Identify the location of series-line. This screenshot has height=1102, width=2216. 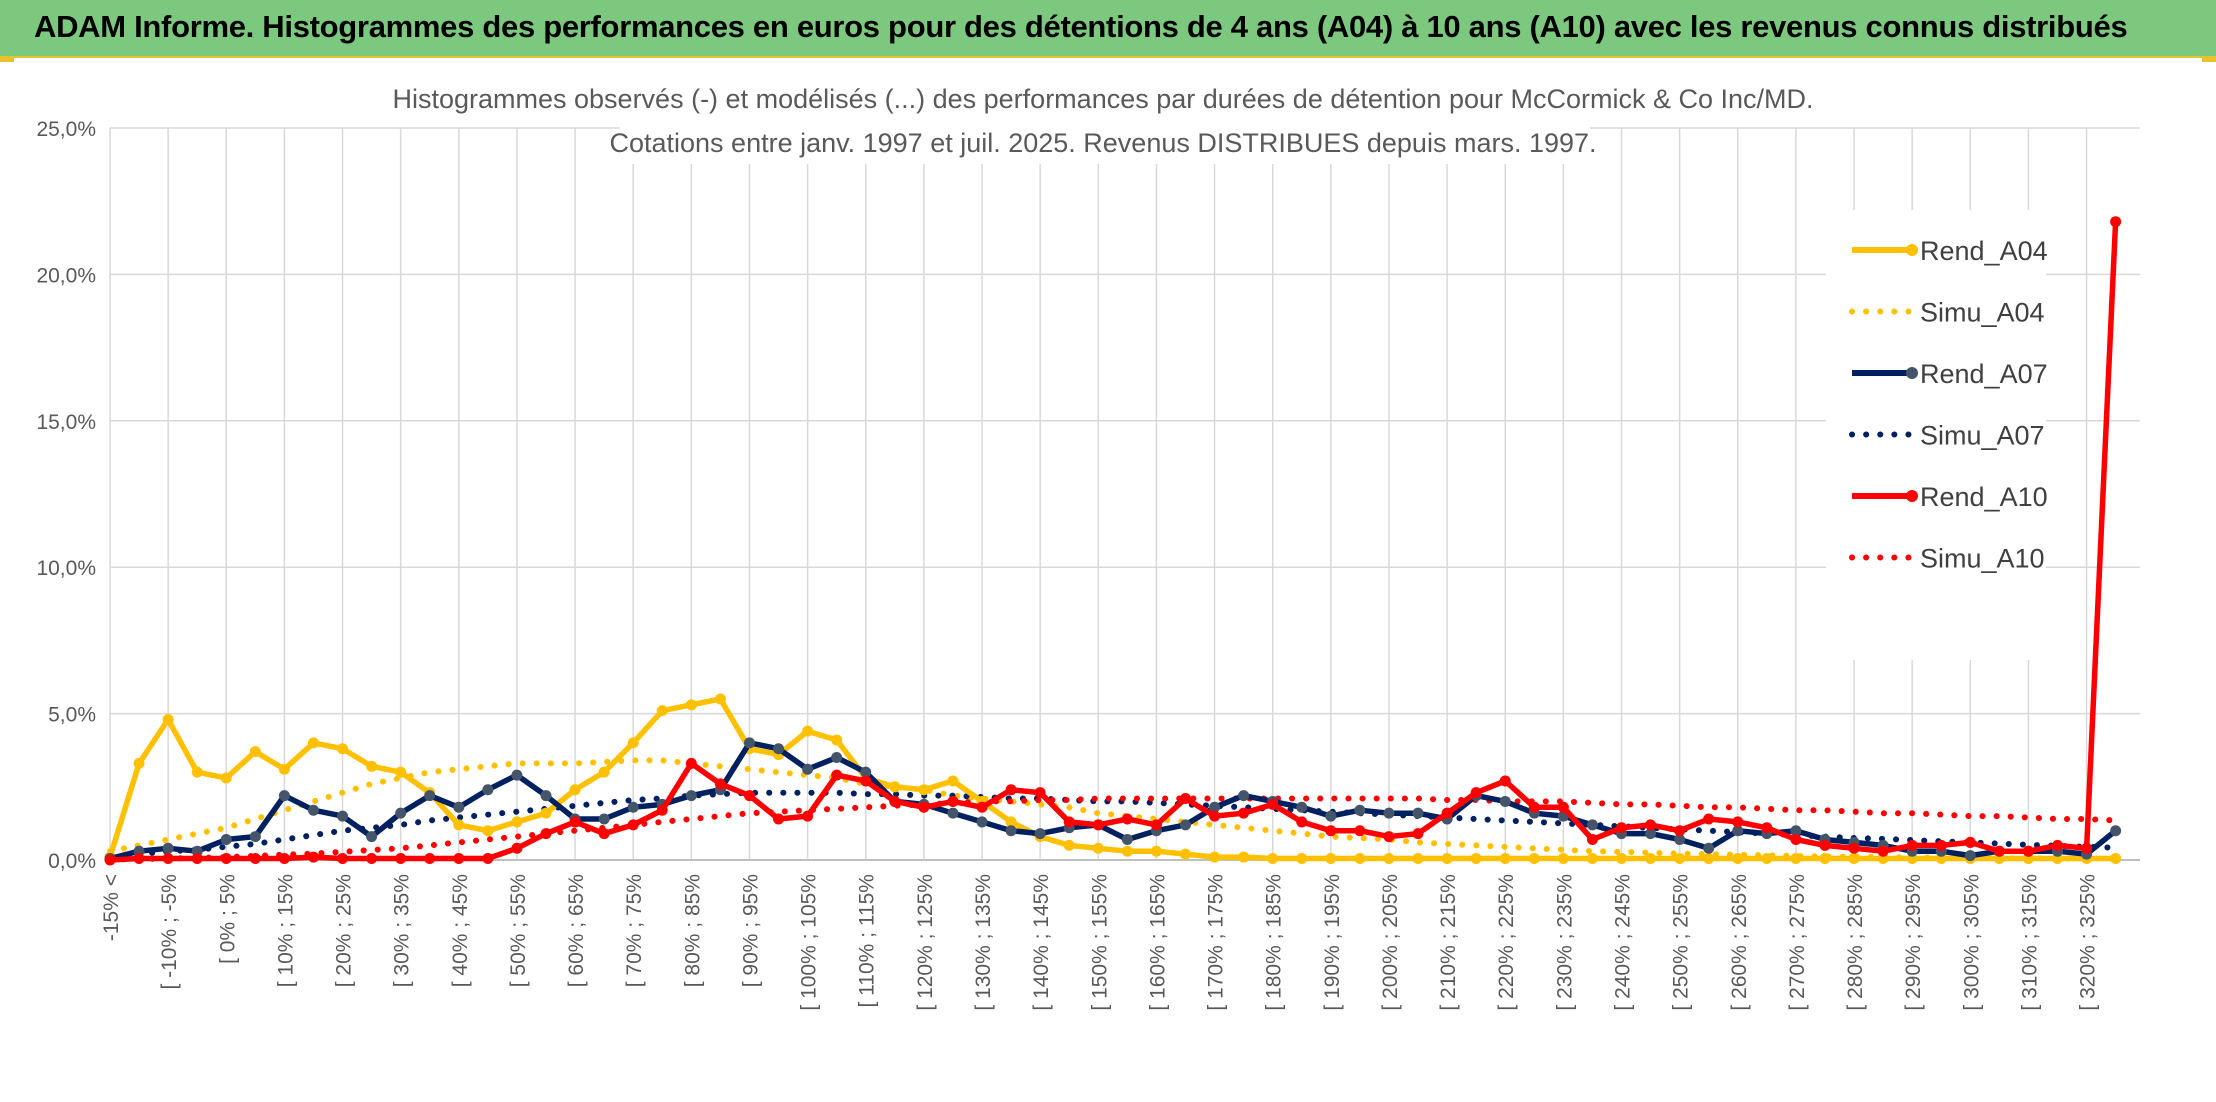
(1111, 779).